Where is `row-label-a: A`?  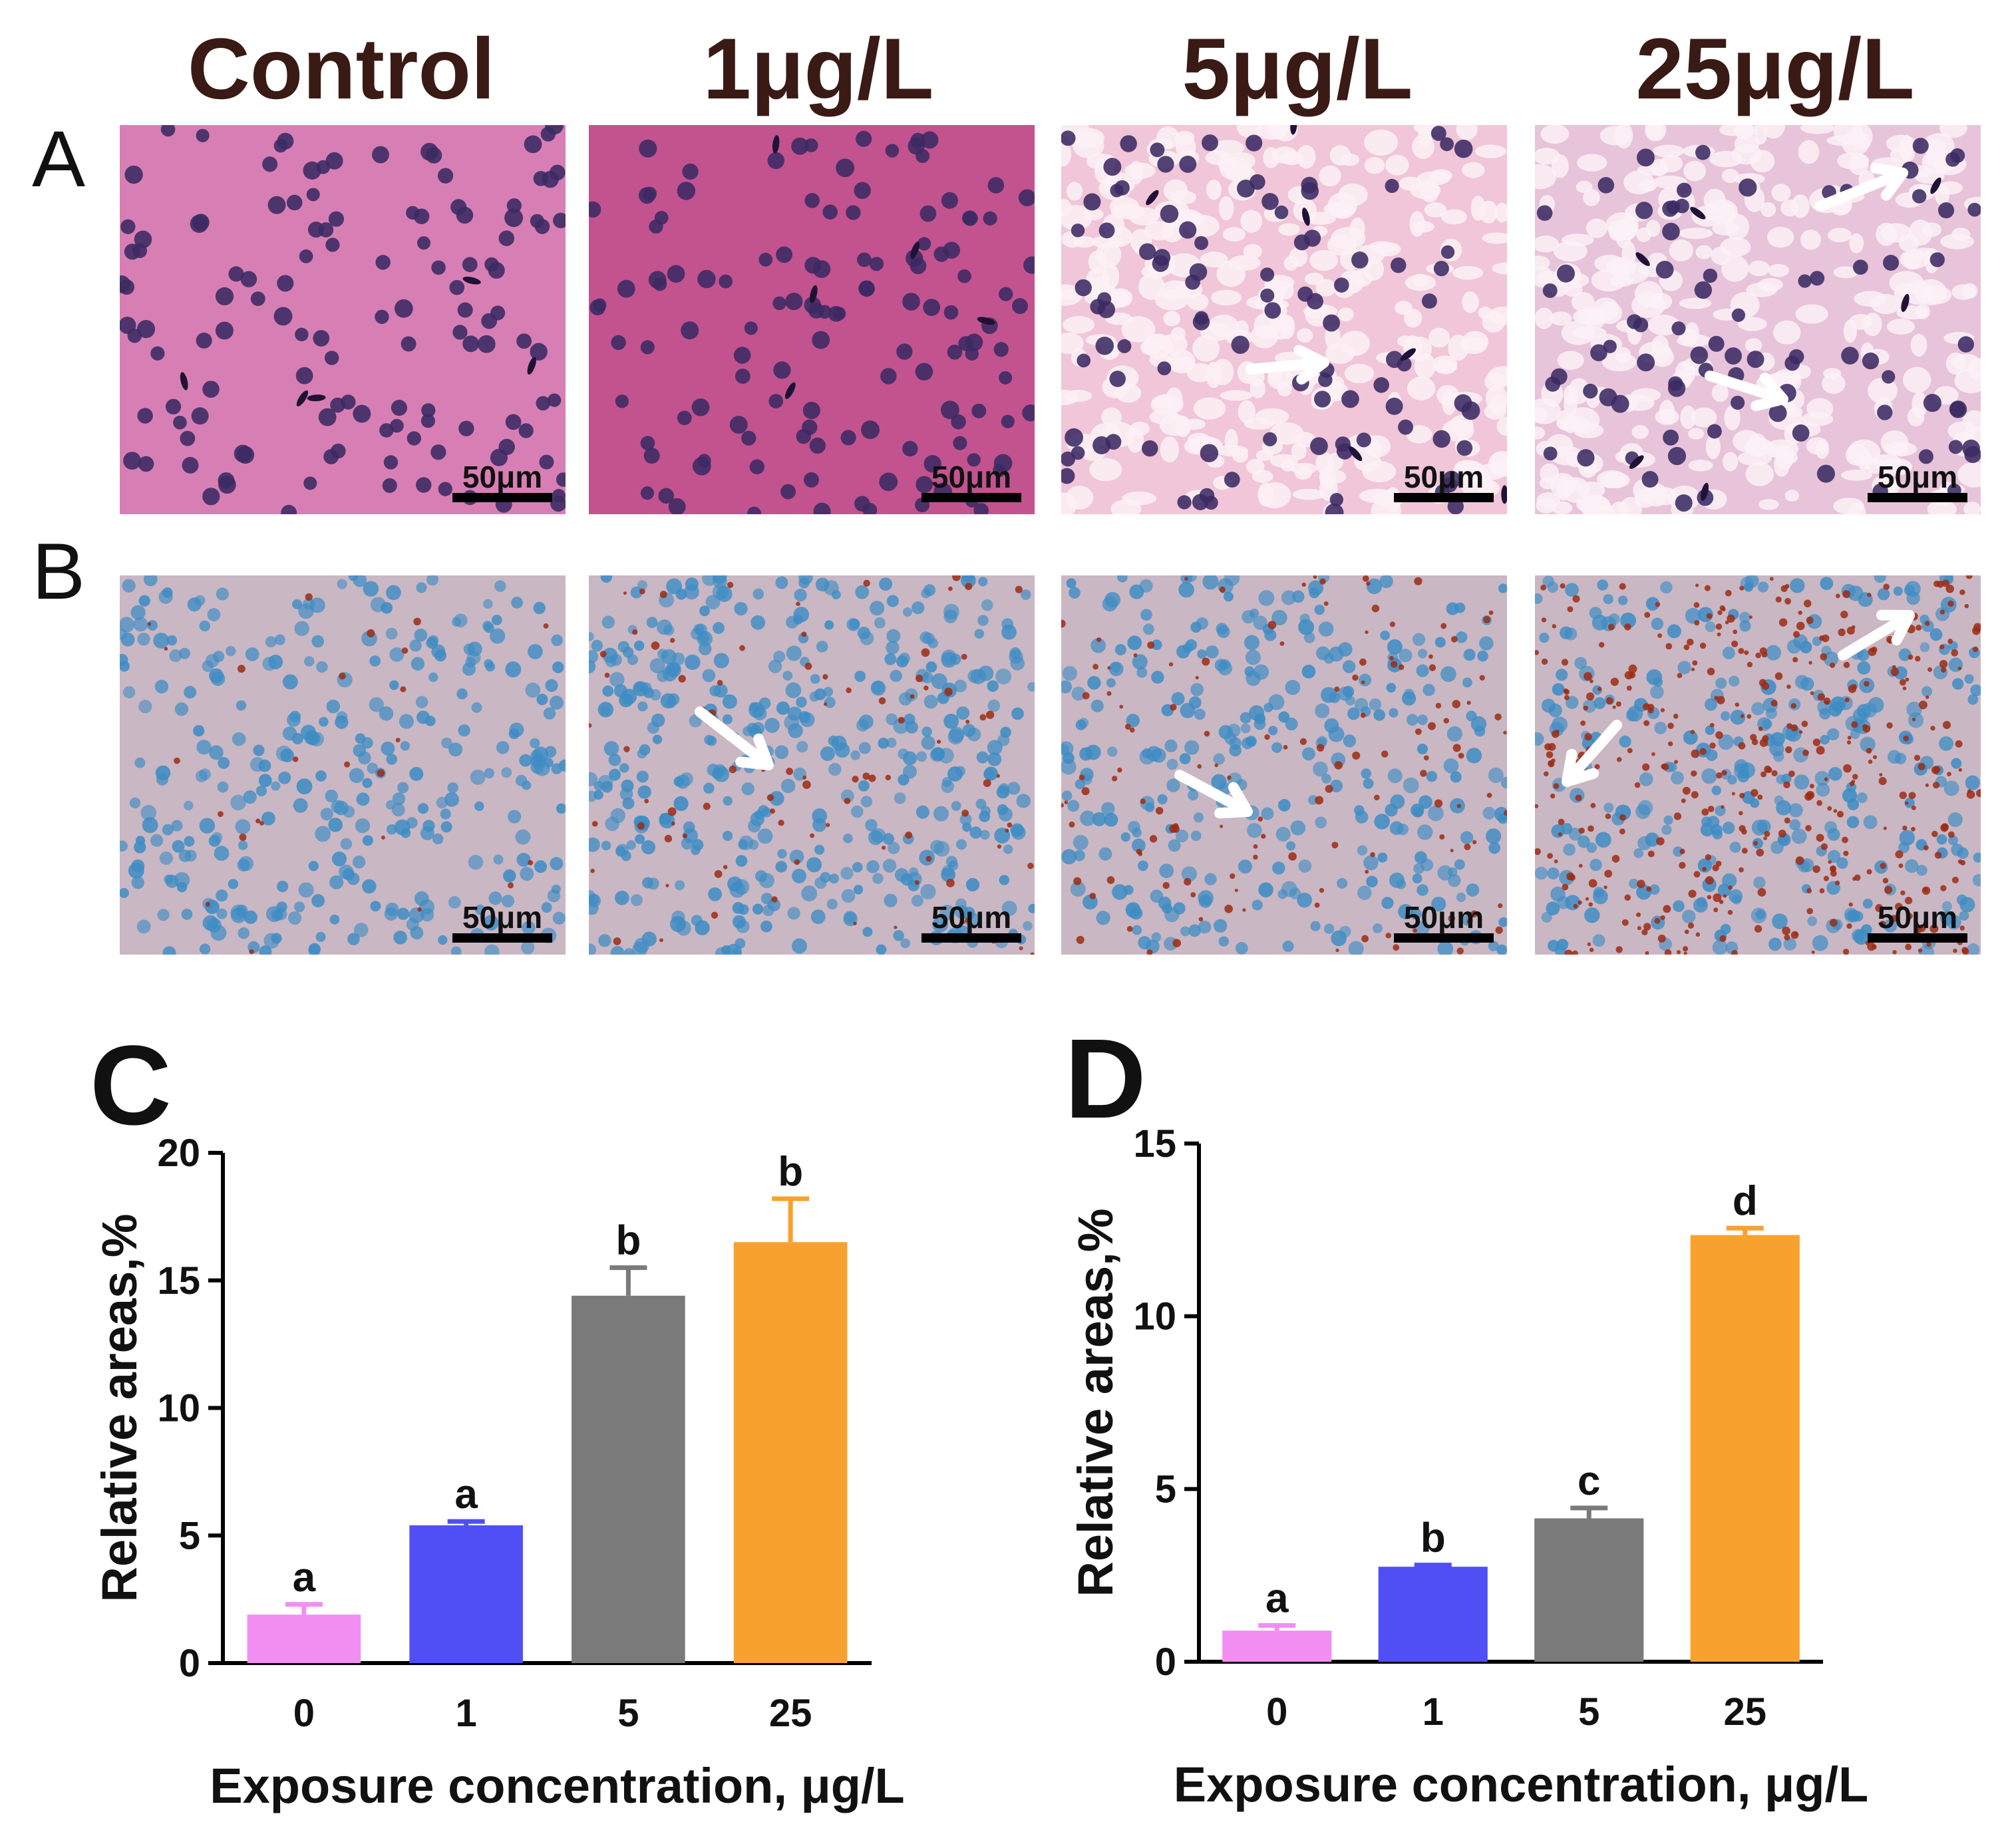
row-label-a: A is located at coordinates (58, 159).